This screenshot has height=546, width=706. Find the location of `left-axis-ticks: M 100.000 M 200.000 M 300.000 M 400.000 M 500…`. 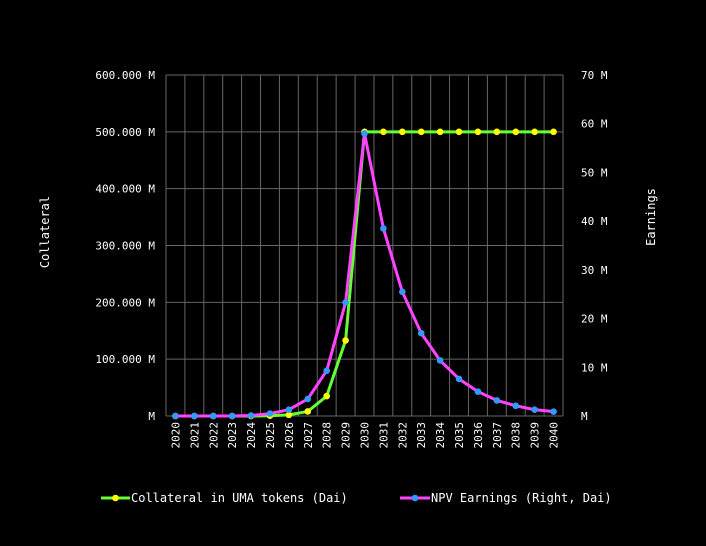

left-axis-ticks: M 100.000 M 200.000 M 300.000 M 400.000 M 500… is located at coordinates (125, 246).